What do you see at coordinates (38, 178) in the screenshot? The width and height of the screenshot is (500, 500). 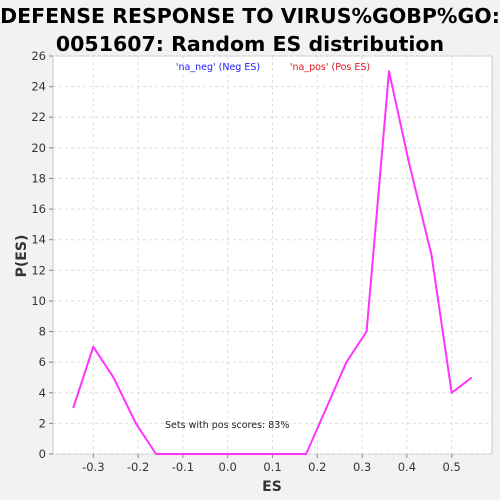 I see `y-tick-label: 18` at bounding box center [38, 178].